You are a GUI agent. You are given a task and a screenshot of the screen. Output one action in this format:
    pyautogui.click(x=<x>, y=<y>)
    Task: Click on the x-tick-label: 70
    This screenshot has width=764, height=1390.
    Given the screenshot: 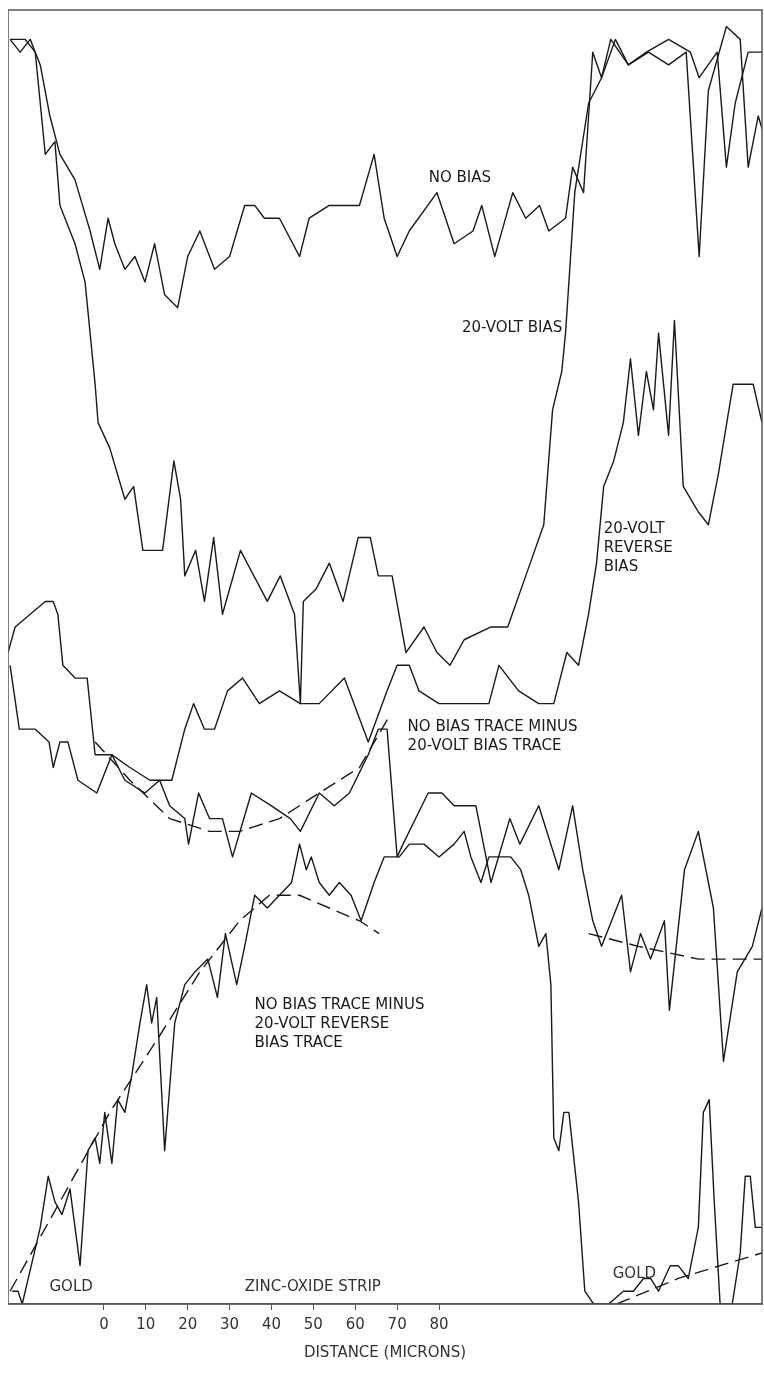 What is the action you would take?
    pyautogui.click(x=397, y=1323)
    